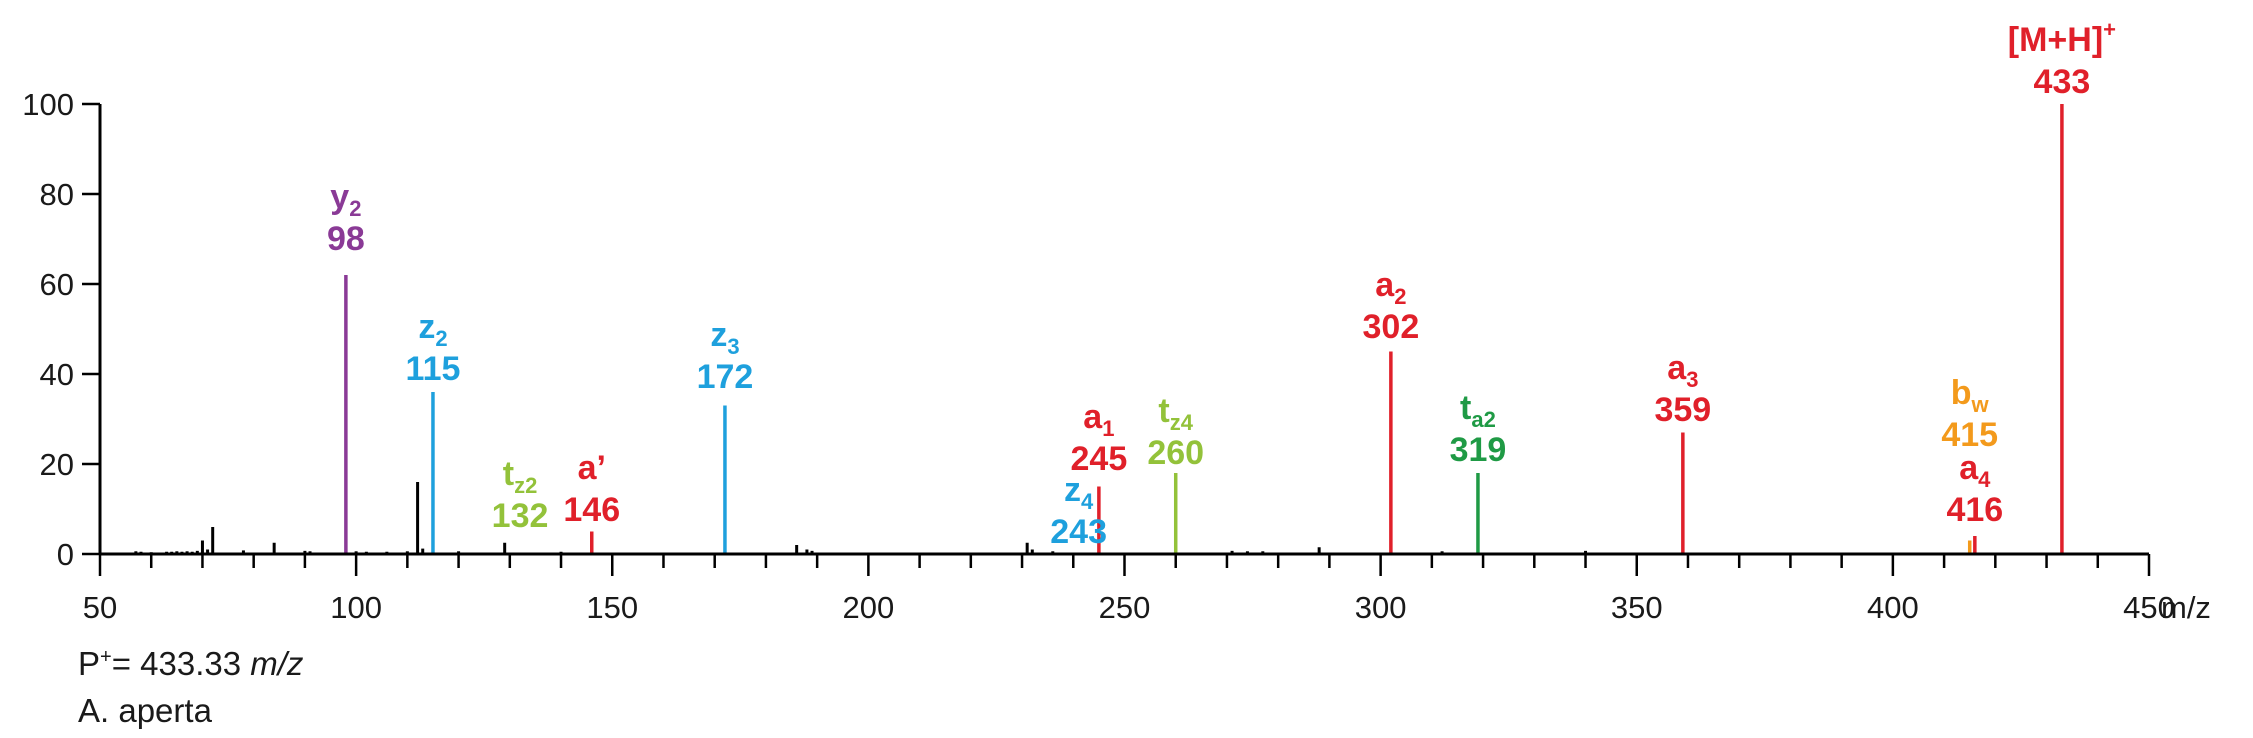 The image size is (2253, 738). Describe the element at coordinates (2062, 38) in the screenshot. I see `peak-ion-label: [M+H]+` at that location.